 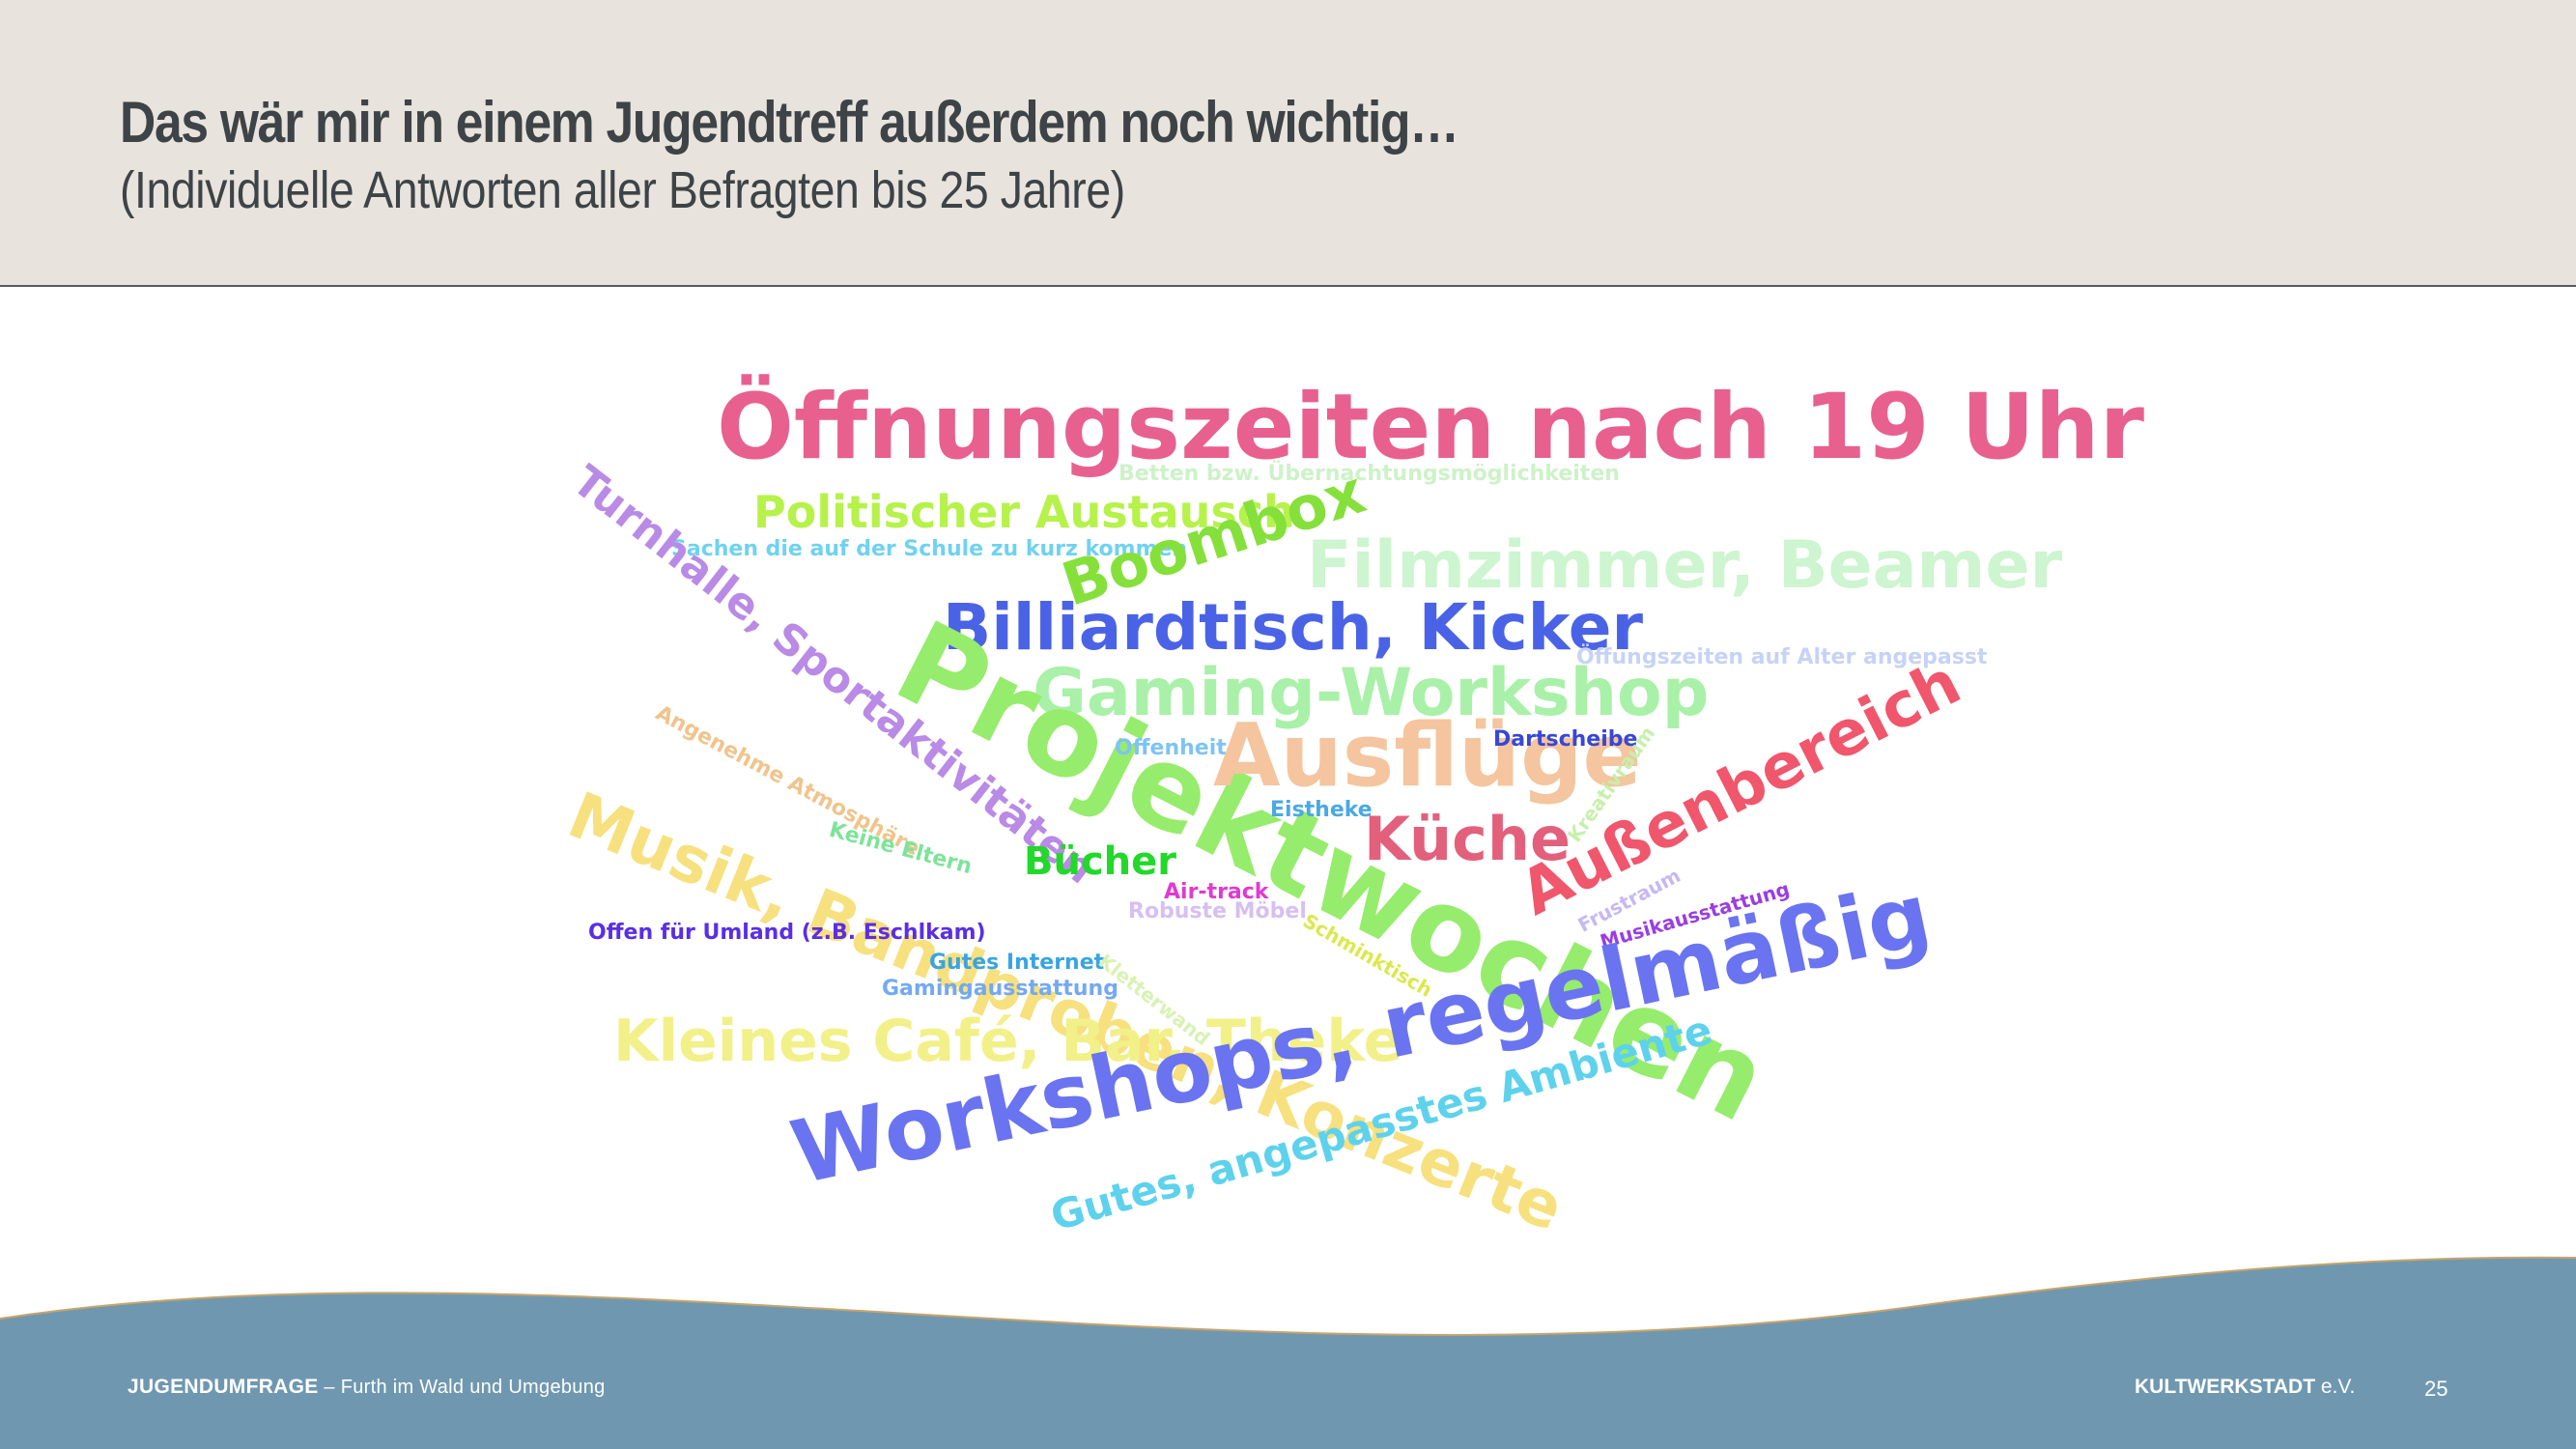 I want to click on footer-organization: KULTWERKSTADT e.V., so click(x=2245, y=1387).